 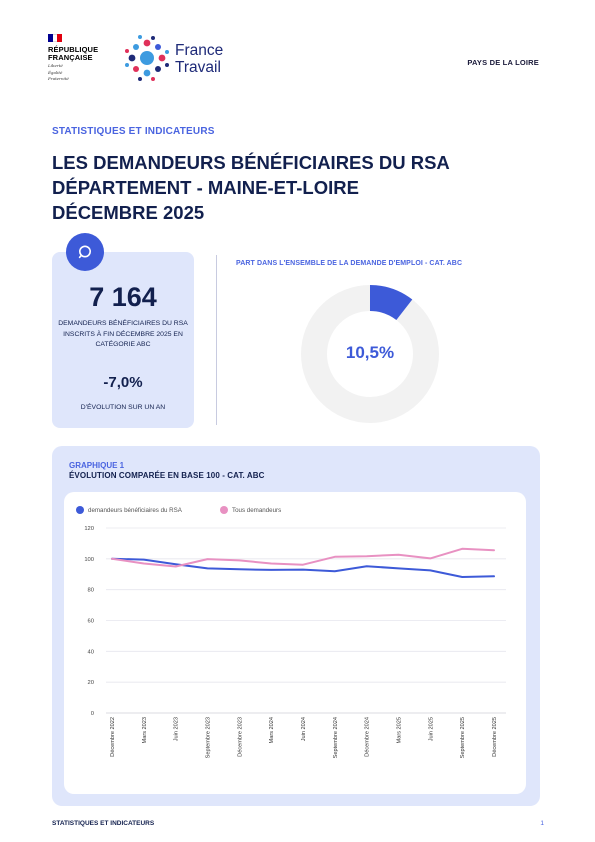 I want to click on kpi-evolution: -7,0%, so click(x=123, y=382).